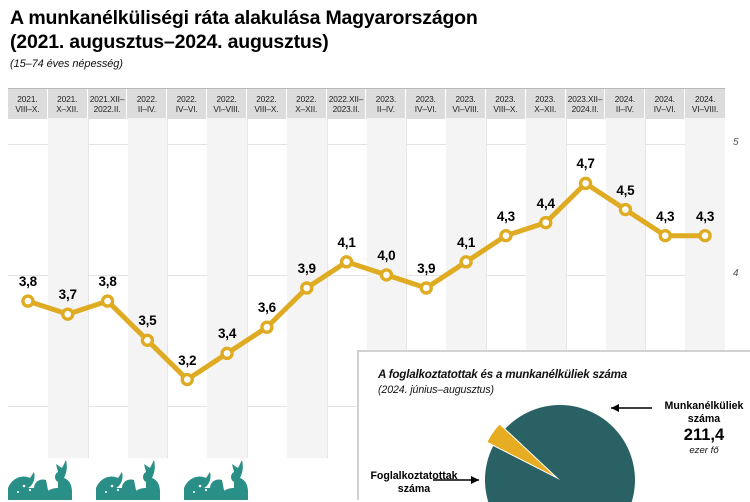  What do you see at coordinates (148, 104) in the screenshot?
I see `x-axis-tick-label: 2022. II–IV.` at bounding box center [148, 104].